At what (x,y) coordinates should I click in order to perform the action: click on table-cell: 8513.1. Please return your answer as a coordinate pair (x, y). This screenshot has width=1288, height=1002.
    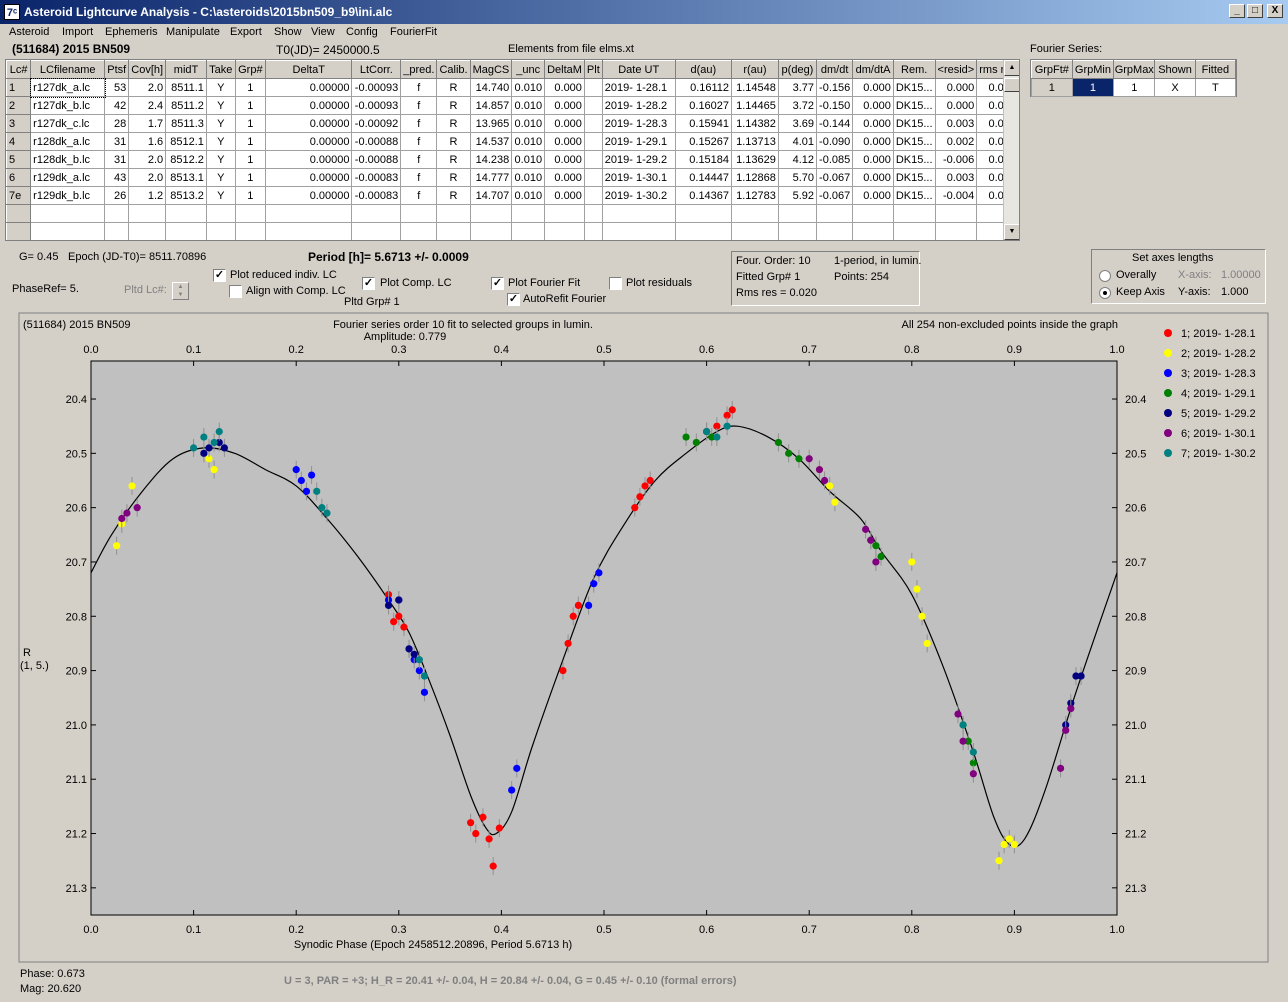
    Looking at the image, I should click on (186, 177).